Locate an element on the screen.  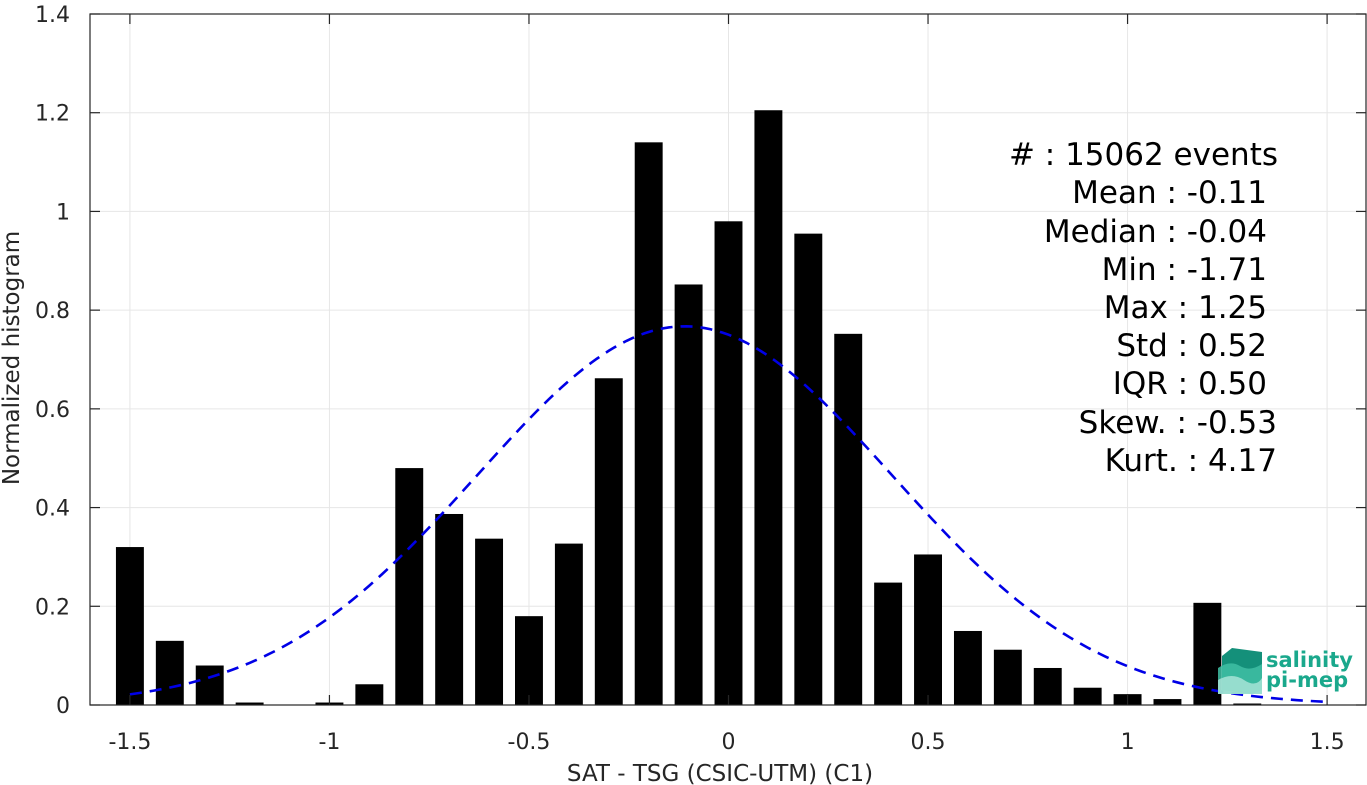
stats-iqr: IQR : 0.50 is located at coordinates (1190, 384).